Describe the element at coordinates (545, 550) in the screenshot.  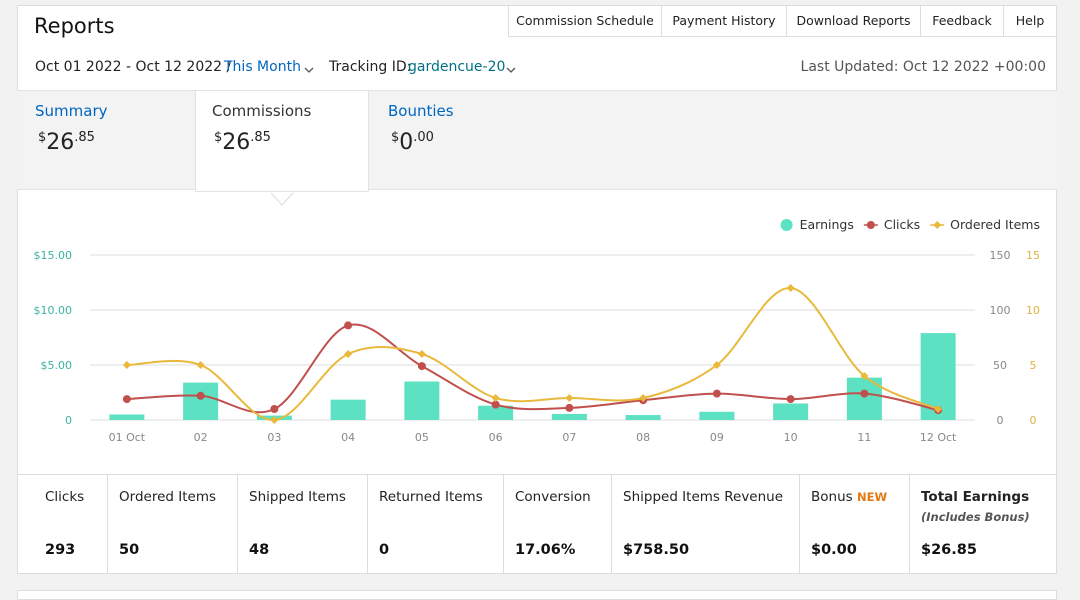
I see `stat-value: 17.06%` at that location.